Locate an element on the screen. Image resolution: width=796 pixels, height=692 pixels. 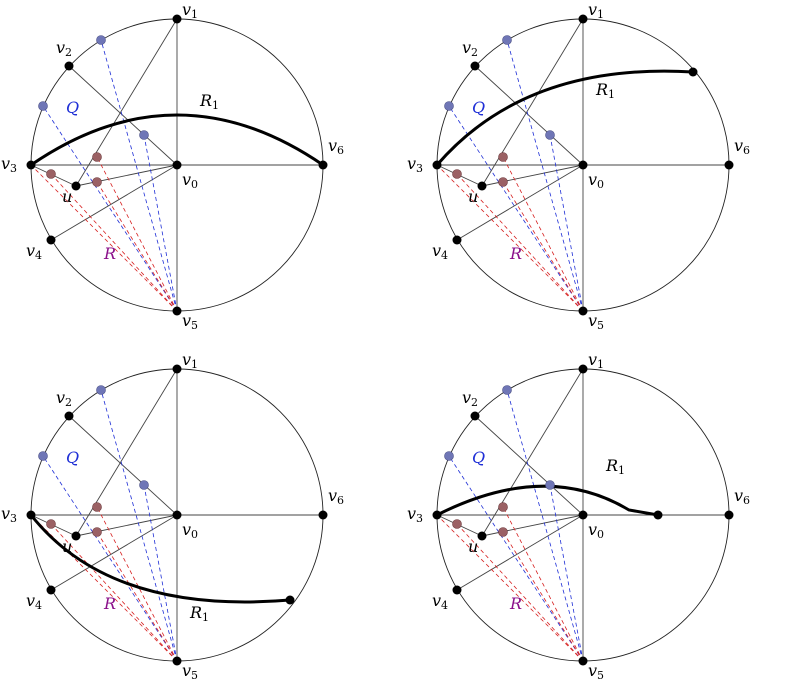
label-v1-text: v is located at coordinates (593, 359).